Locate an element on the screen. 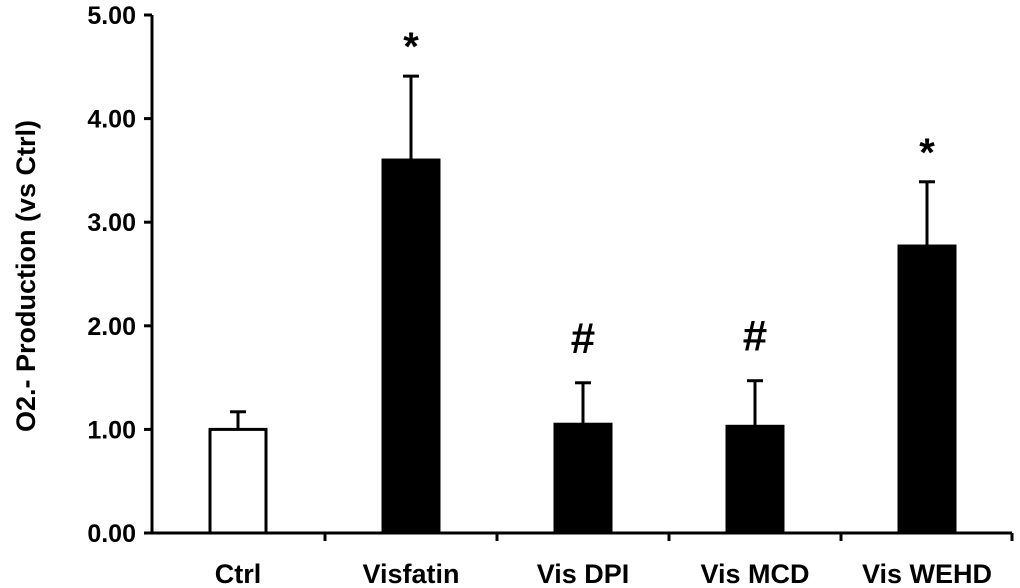 This screenshot has height=588, width=1020. bar-ctrl is located at coordinates (238, 481).